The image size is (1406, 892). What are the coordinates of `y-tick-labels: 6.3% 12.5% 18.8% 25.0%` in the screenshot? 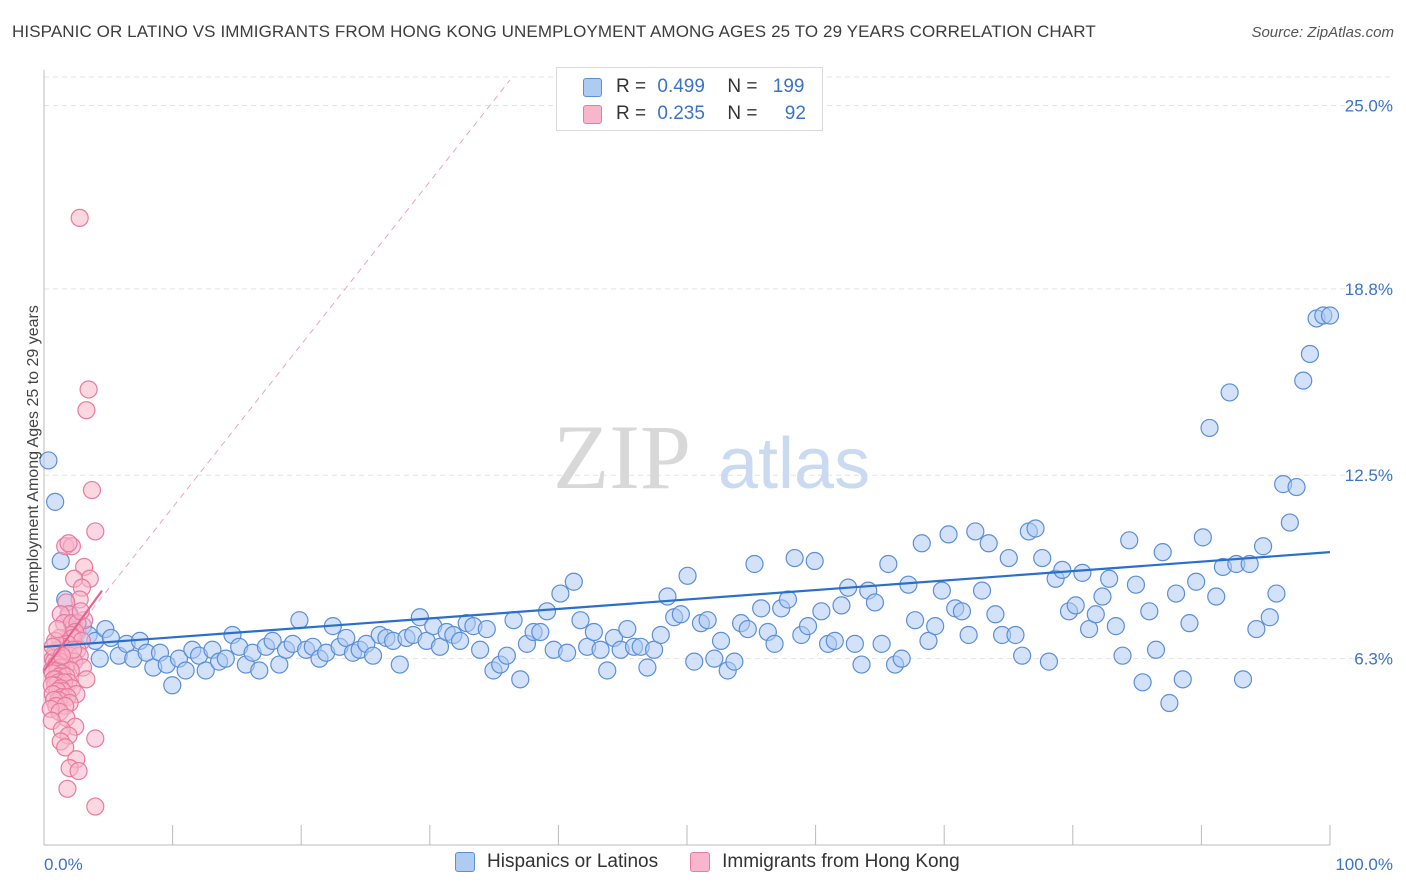 It's located at (1369, 382).